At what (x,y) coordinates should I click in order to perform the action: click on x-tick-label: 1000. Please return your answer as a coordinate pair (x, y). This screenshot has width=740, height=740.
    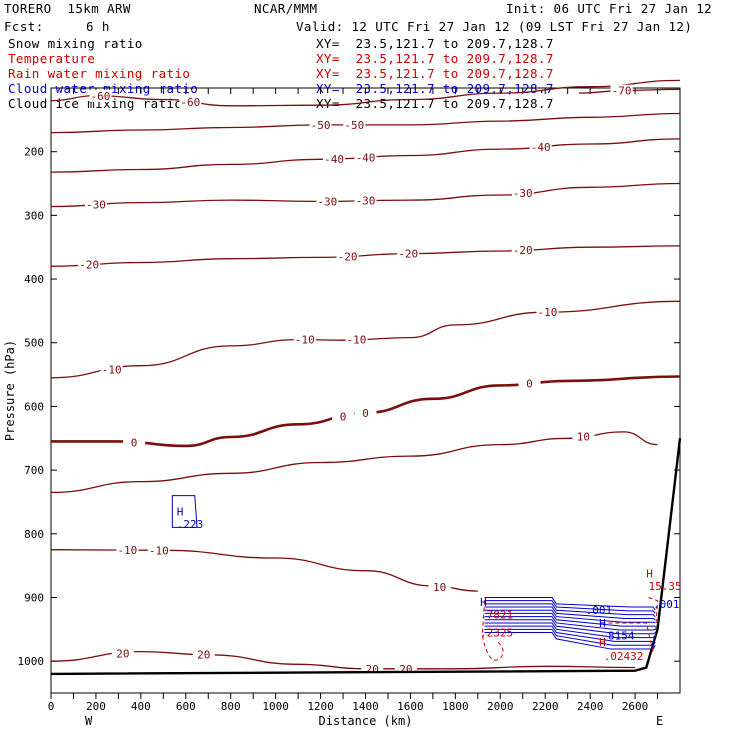
    Looking at the image, I should click on (275, 706).